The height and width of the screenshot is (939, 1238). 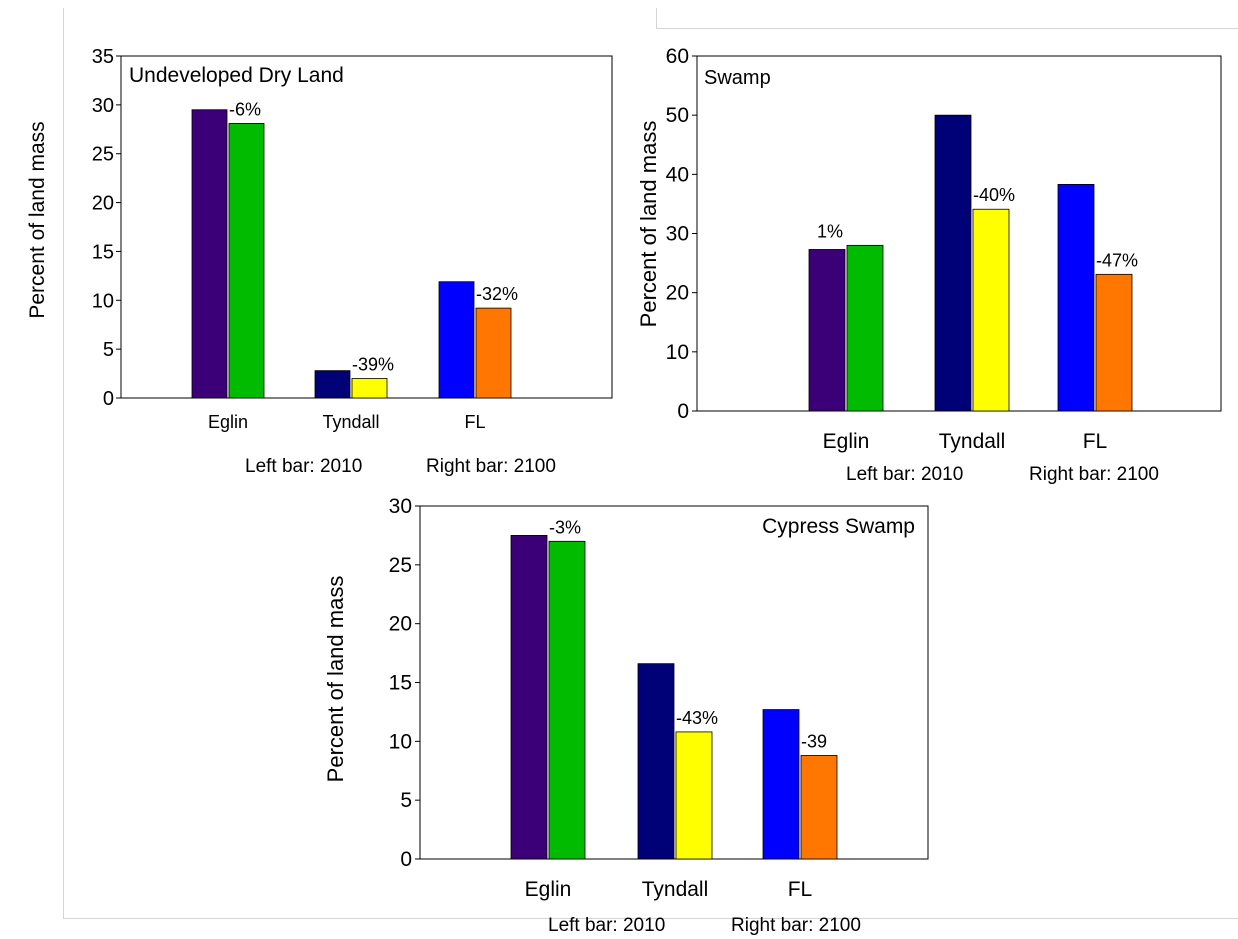 I want to click on chart-title: Undeveloped Dry Land, so click(x=236, y=75).